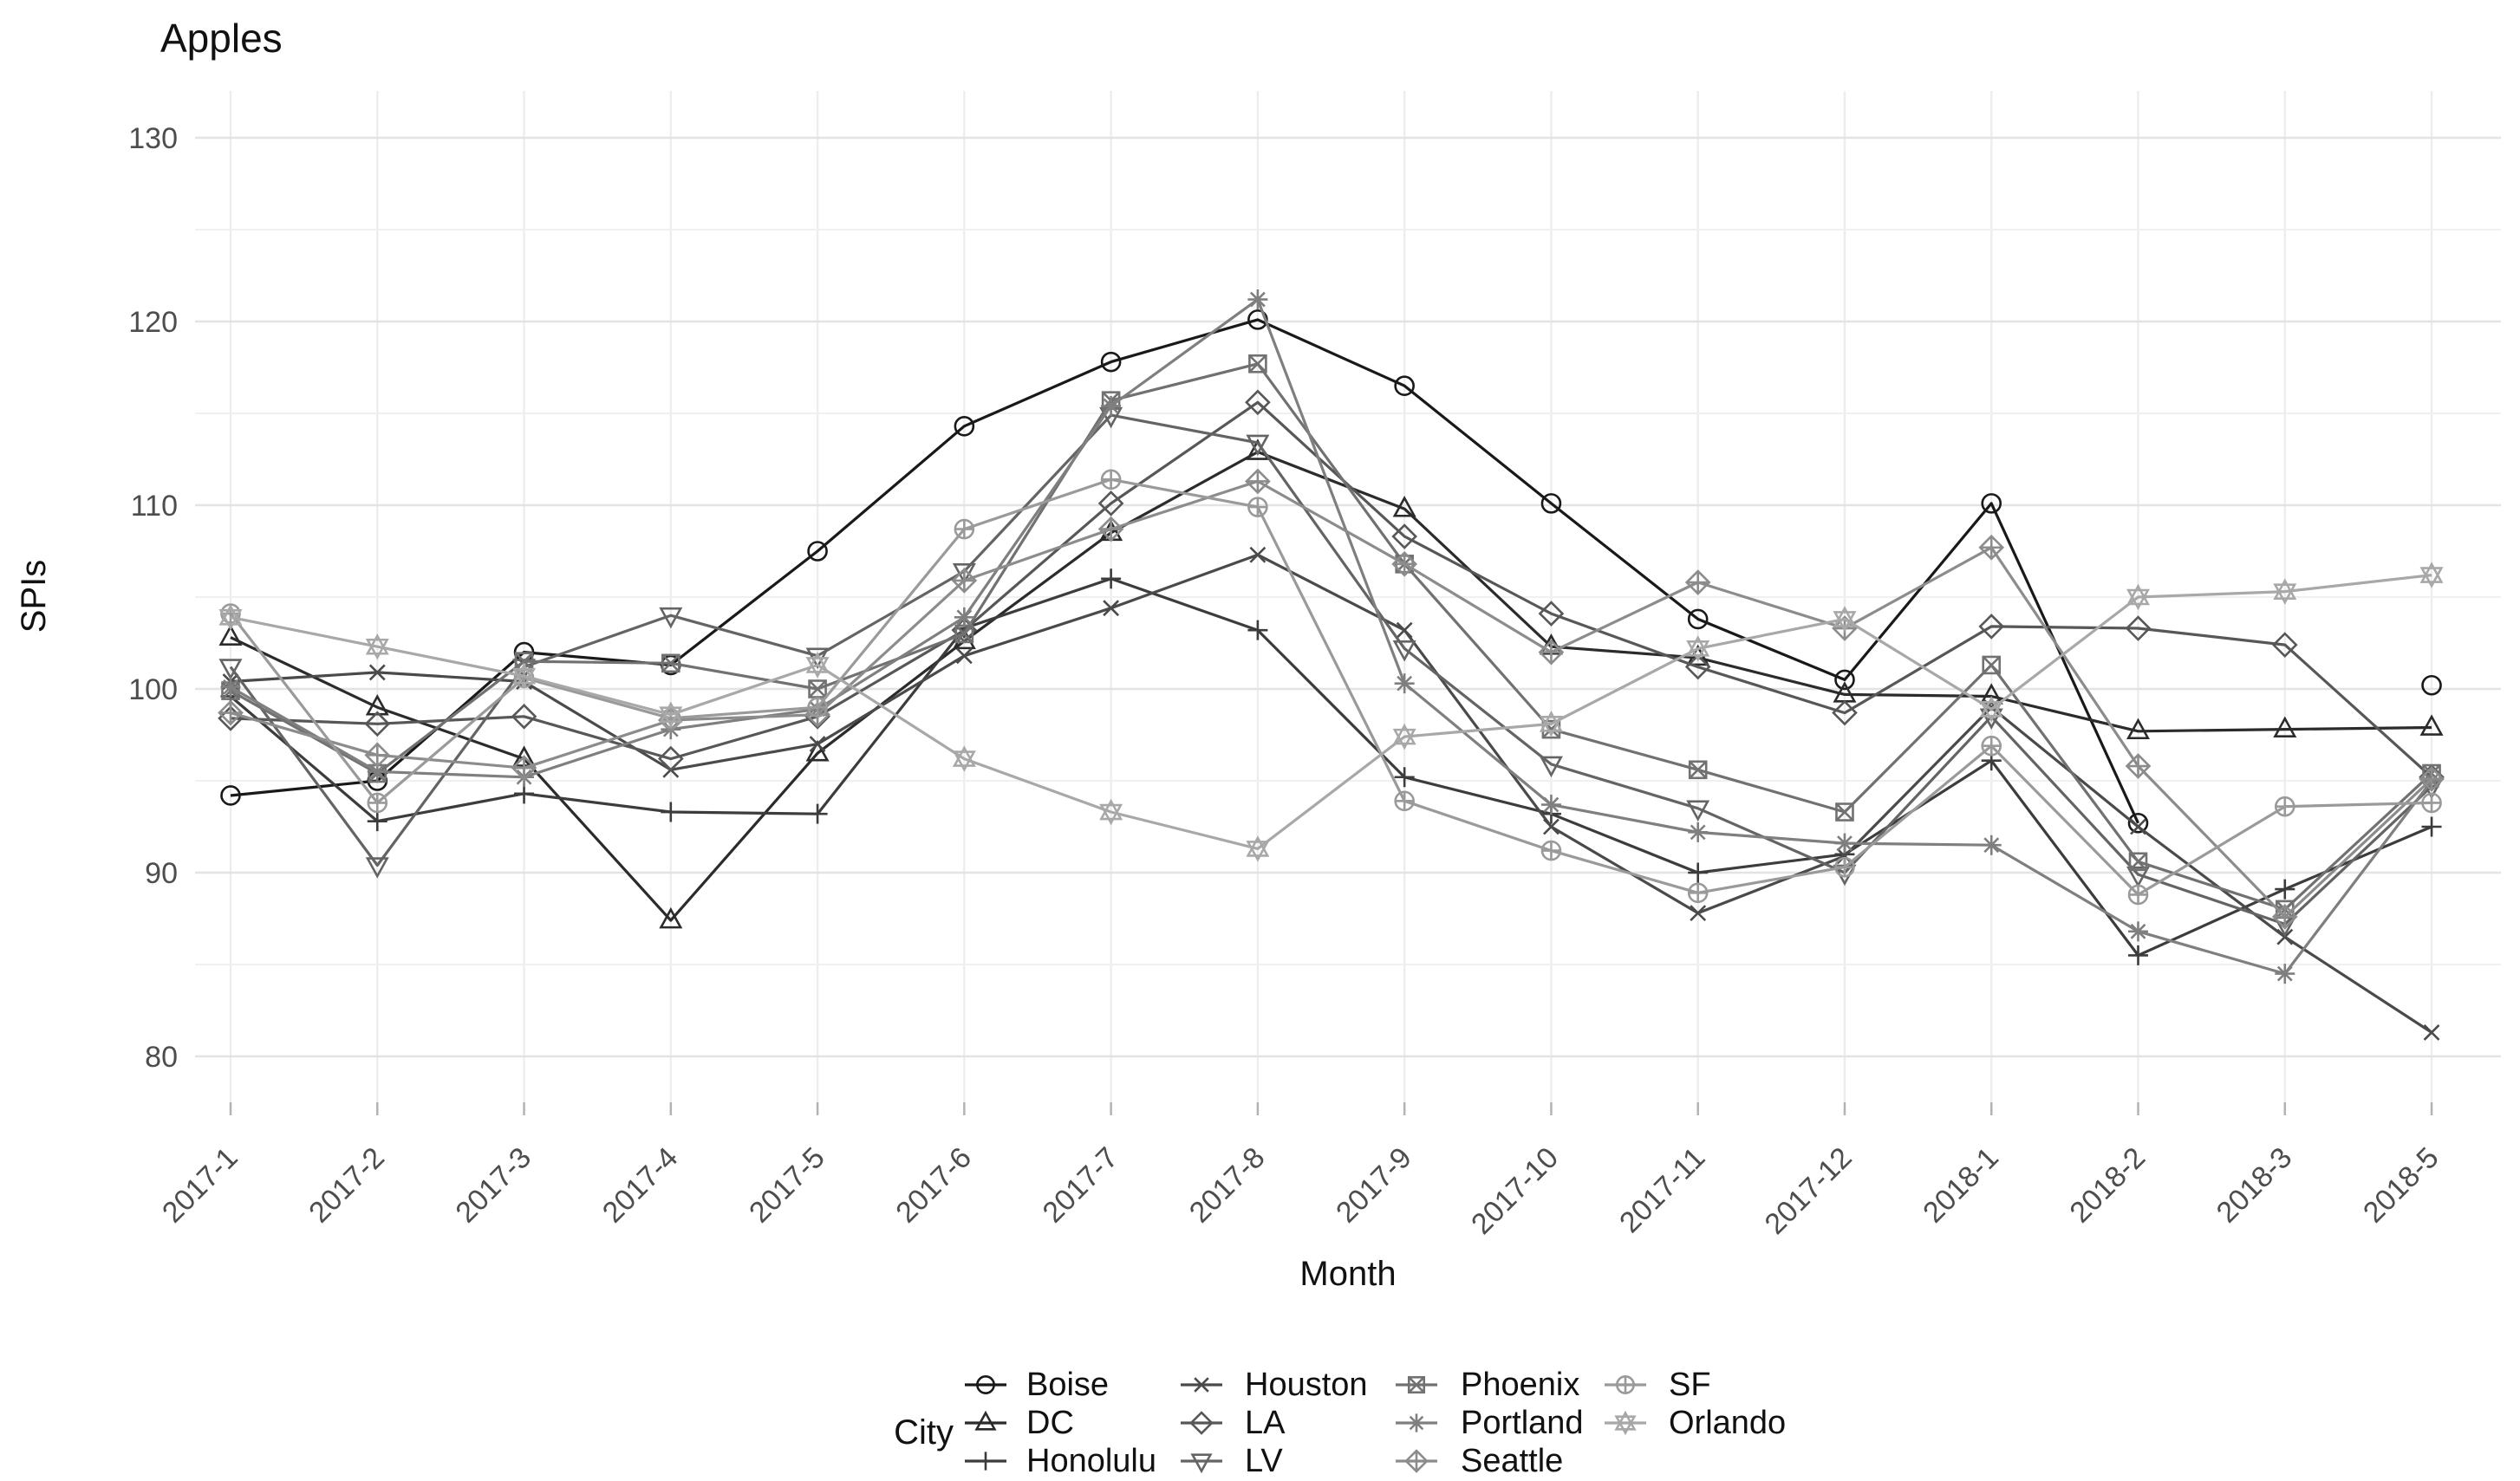 Image resolution: width=2520 pixels, height=1481 pixels. What do you see at coordinates (347, 1185) in the screenshot?
I see `x-tick-label: 2017-2` at bounding box center [347, 1185].